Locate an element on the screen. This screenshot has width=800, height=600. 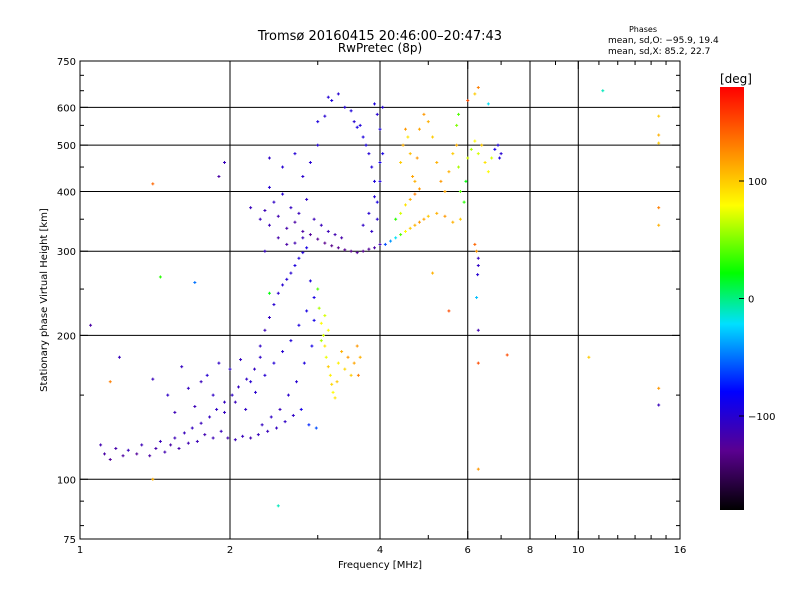
colorbar-label: [deg] is located at coordinates (736, 79).